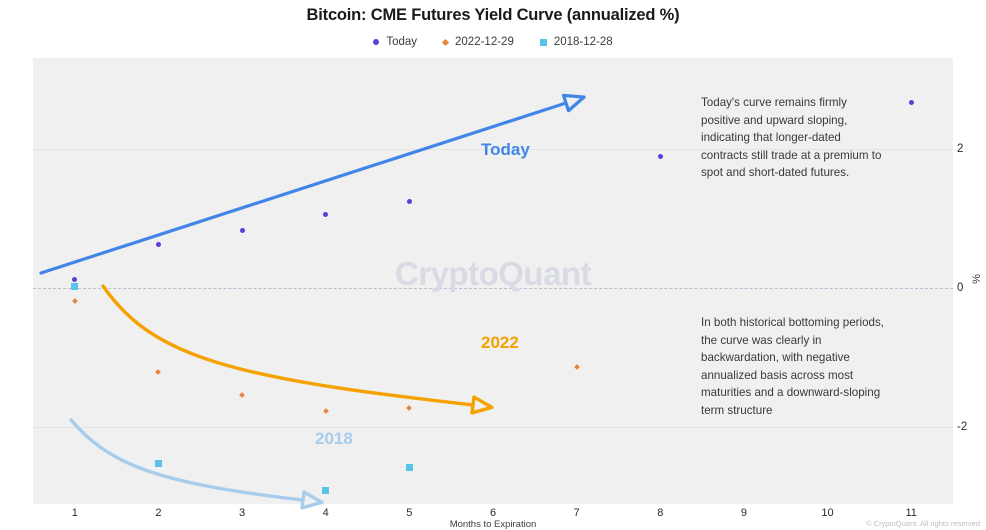 The width and height of the screenshot is (986, 530). What do you see at coordinates (743, 513) in the screenshot?
I see `x-axis-tick: 9` at bounding box center [743, 513].